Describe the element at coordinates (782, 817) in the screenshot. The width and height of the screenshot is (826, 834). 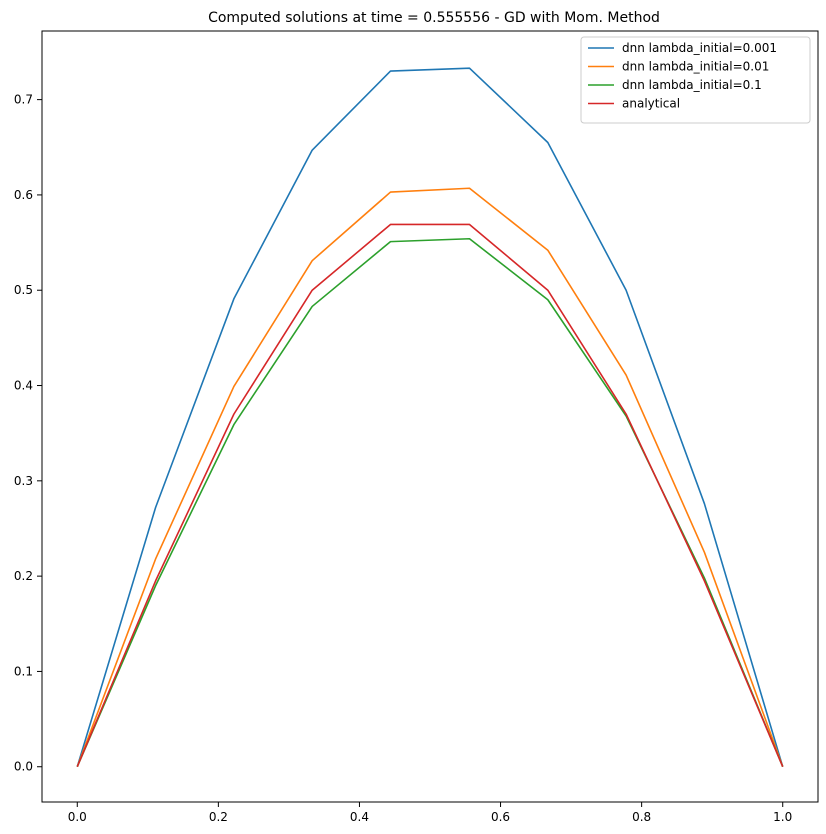
I see `x-tick-label: 1.0` at that location.